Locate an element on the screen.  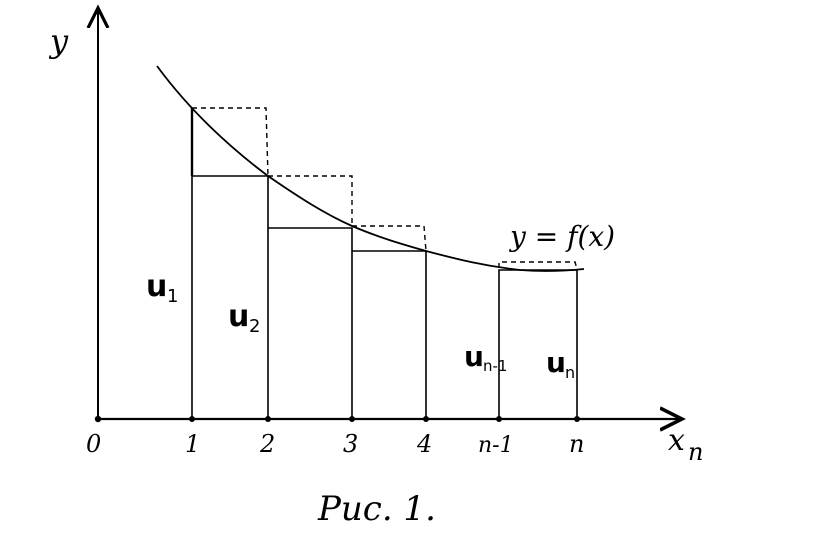
term-label-un-subscript: n is located at coordinates (570, 372).